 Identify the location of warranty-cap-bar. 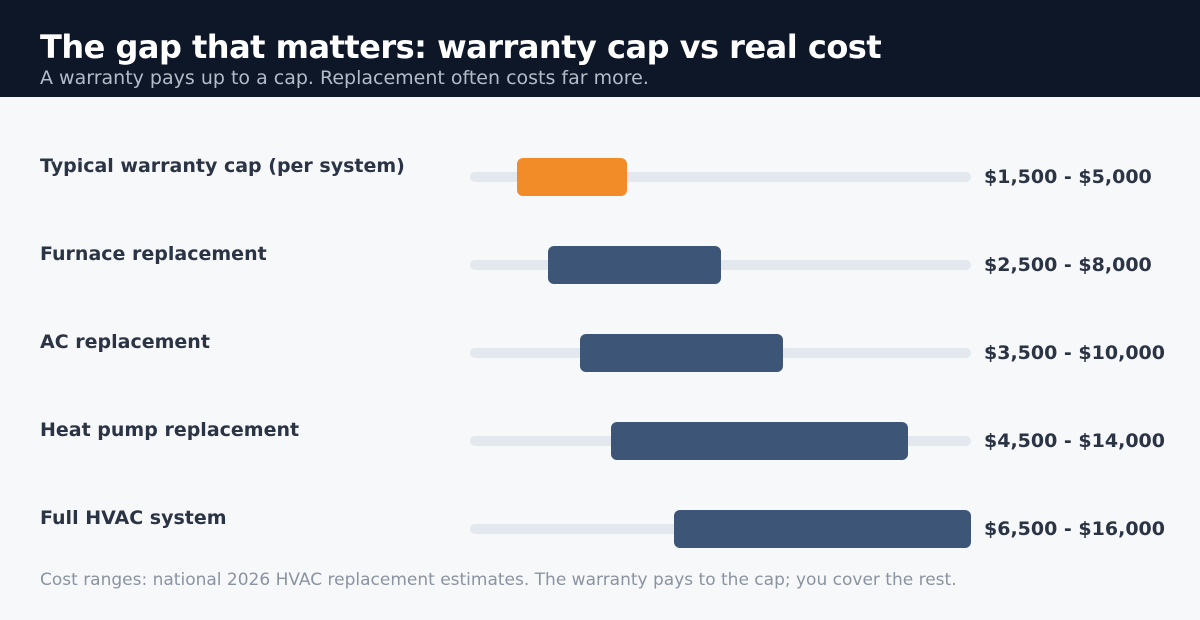
(571, 177).